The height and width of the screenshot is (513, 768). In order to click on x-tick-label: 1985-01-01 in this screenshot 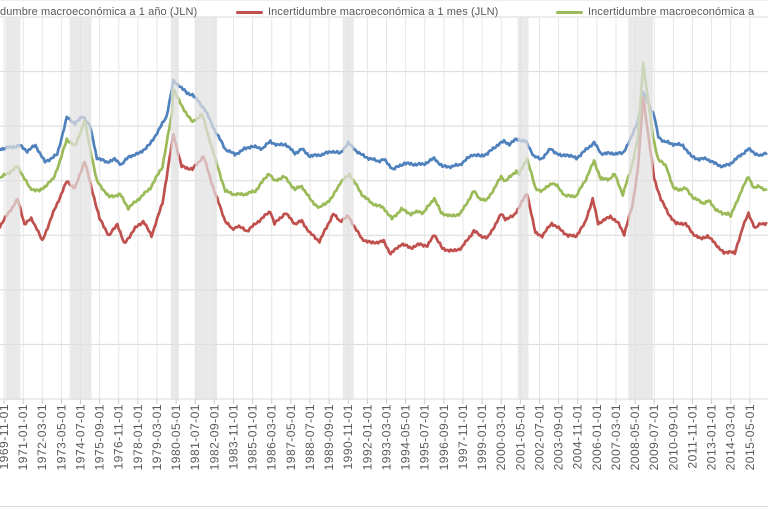, I will do `click(253, 437)`.